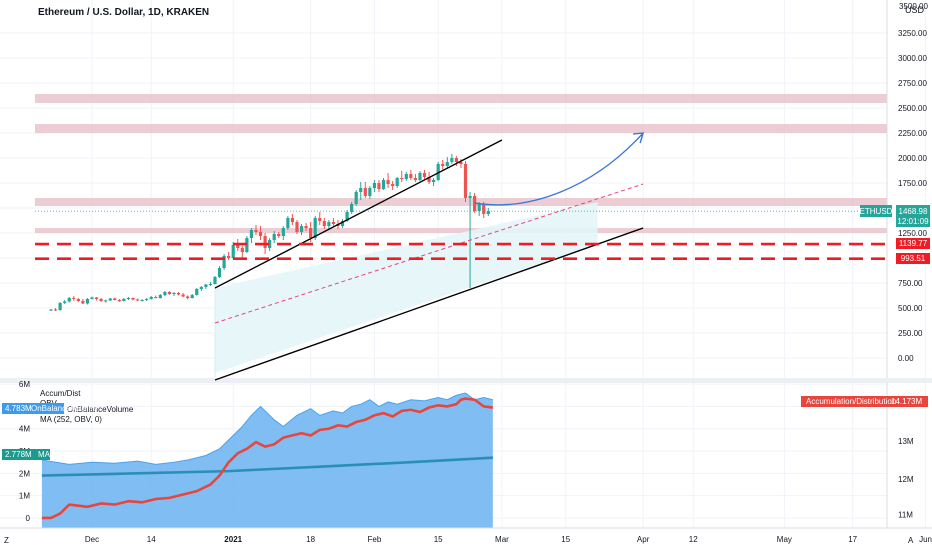  Describe the element at coordinates (24, 429) in the screenshot. I see `indicator-left-tick: 4M` at that location.